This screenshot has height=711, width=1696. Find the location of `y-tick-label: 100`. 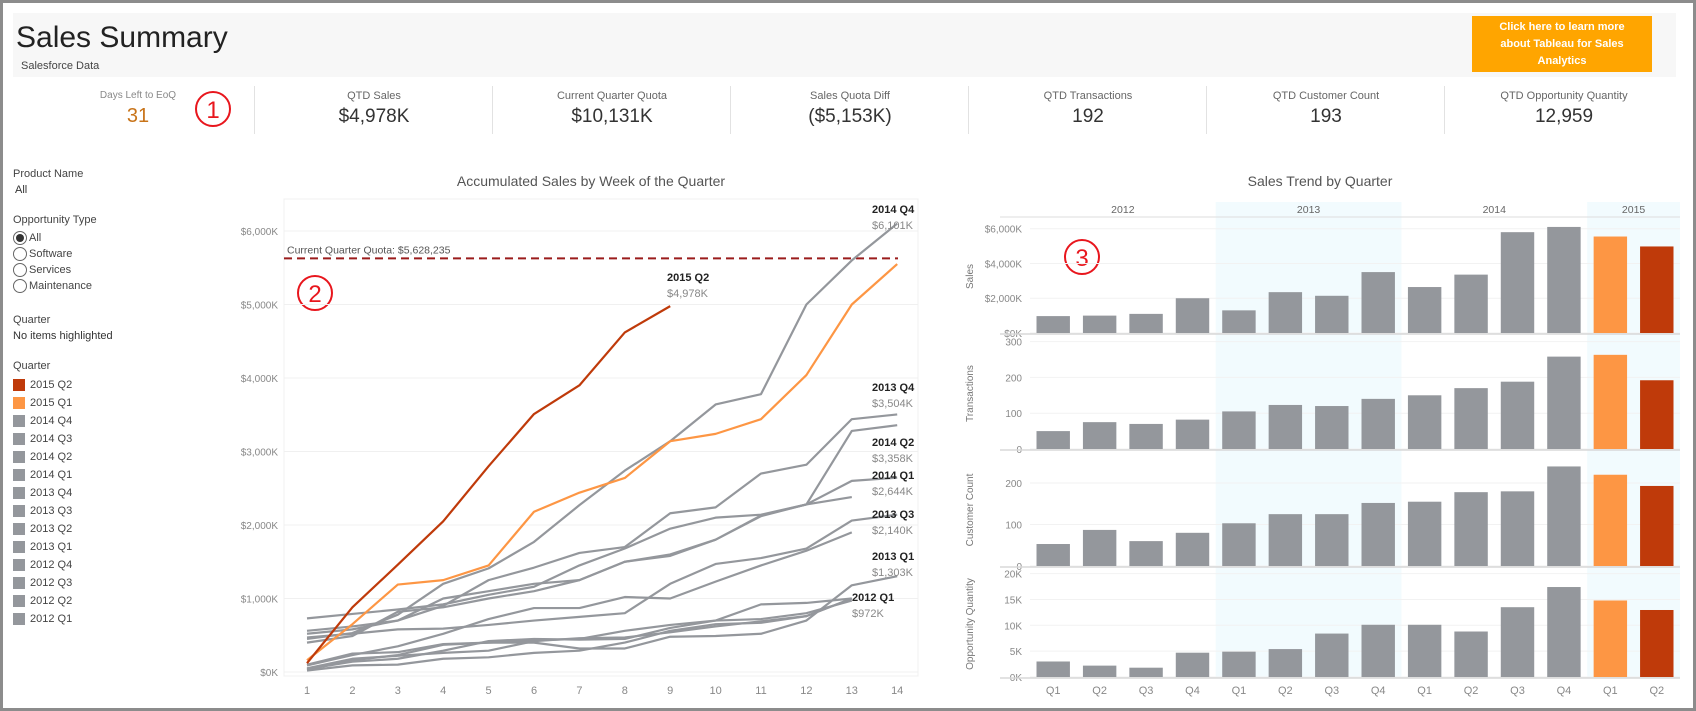

y-tick-label: 100 is located at coordinates (1013, 414).